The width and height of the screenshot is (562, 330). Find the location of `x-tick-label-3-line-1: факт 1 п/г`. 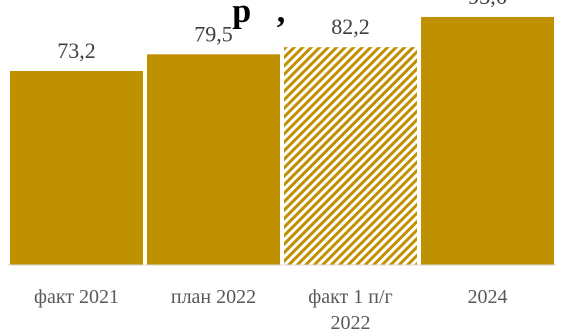

x-tick-label-3-line-1: факт 1 п/г is located at coordinates (350, 297).